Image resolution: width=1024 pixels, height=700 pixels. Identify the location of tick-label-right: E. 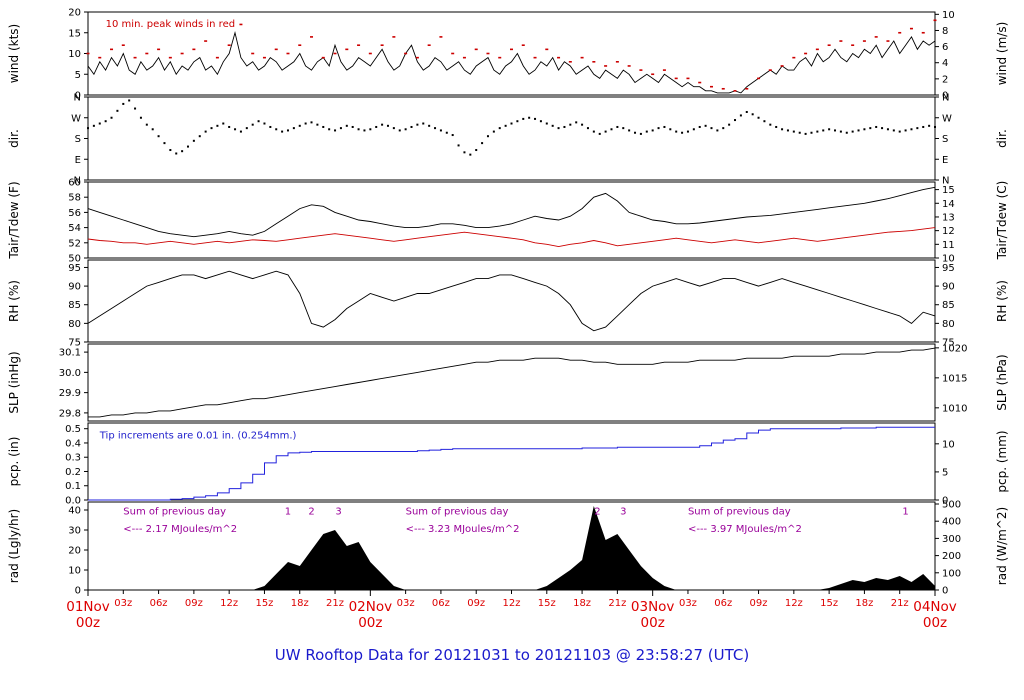
(945, 160).